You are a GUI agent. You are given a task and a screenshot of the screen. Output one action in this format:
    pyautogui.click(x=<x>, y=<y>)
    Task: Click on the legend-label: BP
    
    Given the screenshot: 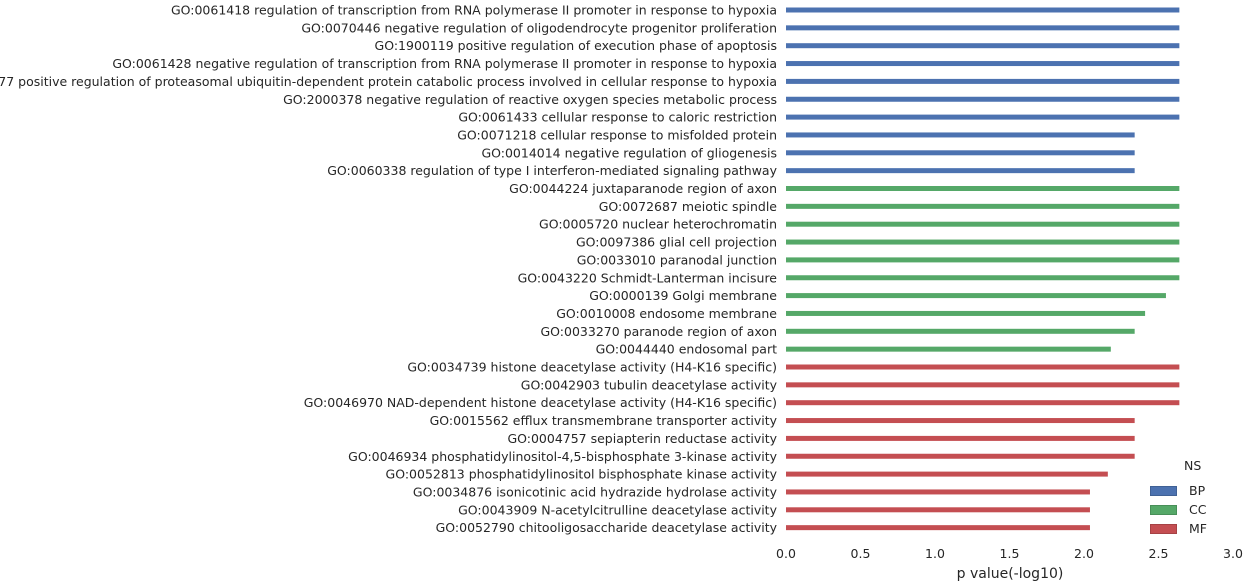 What is the action you would take?
    pyautogui.click(x=1197, y=490)
    